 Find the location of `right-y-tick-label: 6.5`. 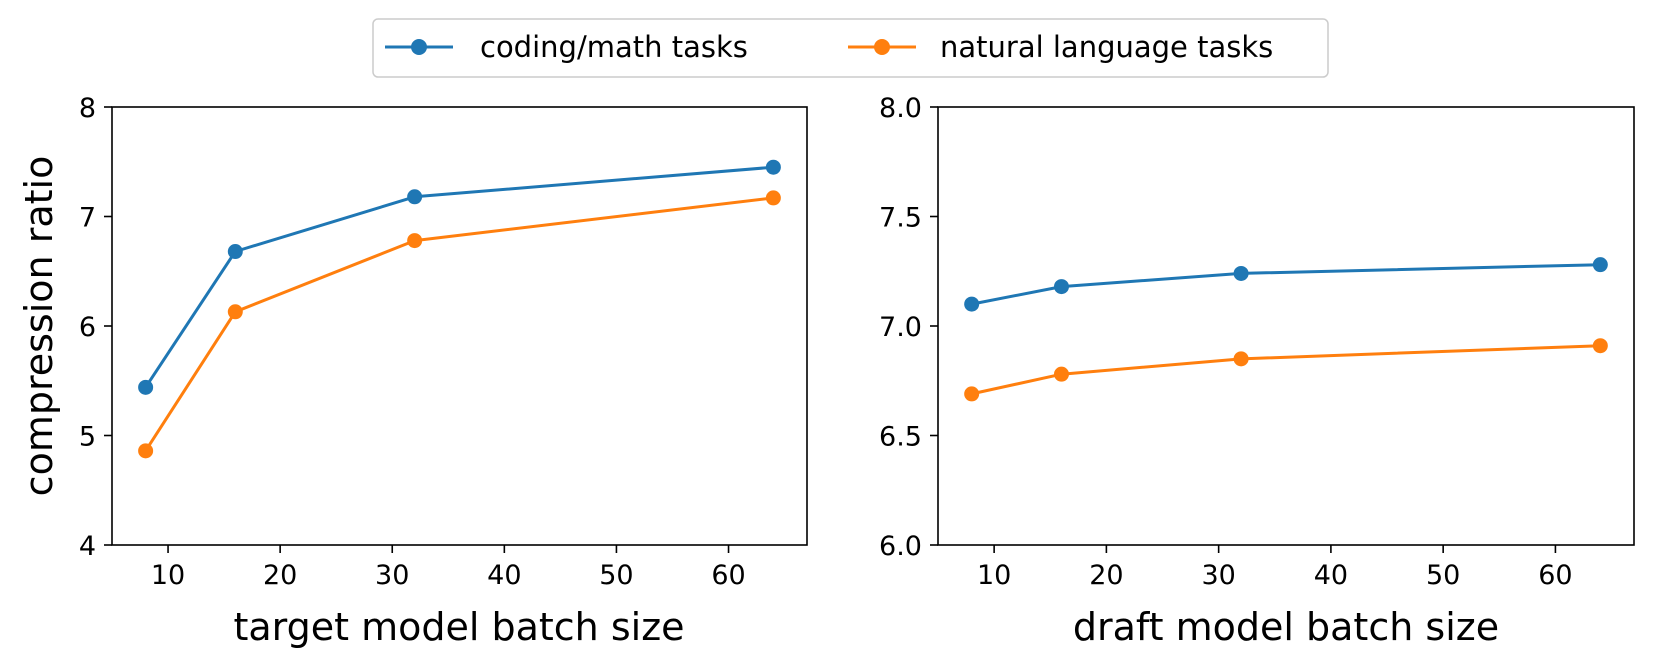

right-y-tick-label: 6.5 is located at coordinates (900, 437).